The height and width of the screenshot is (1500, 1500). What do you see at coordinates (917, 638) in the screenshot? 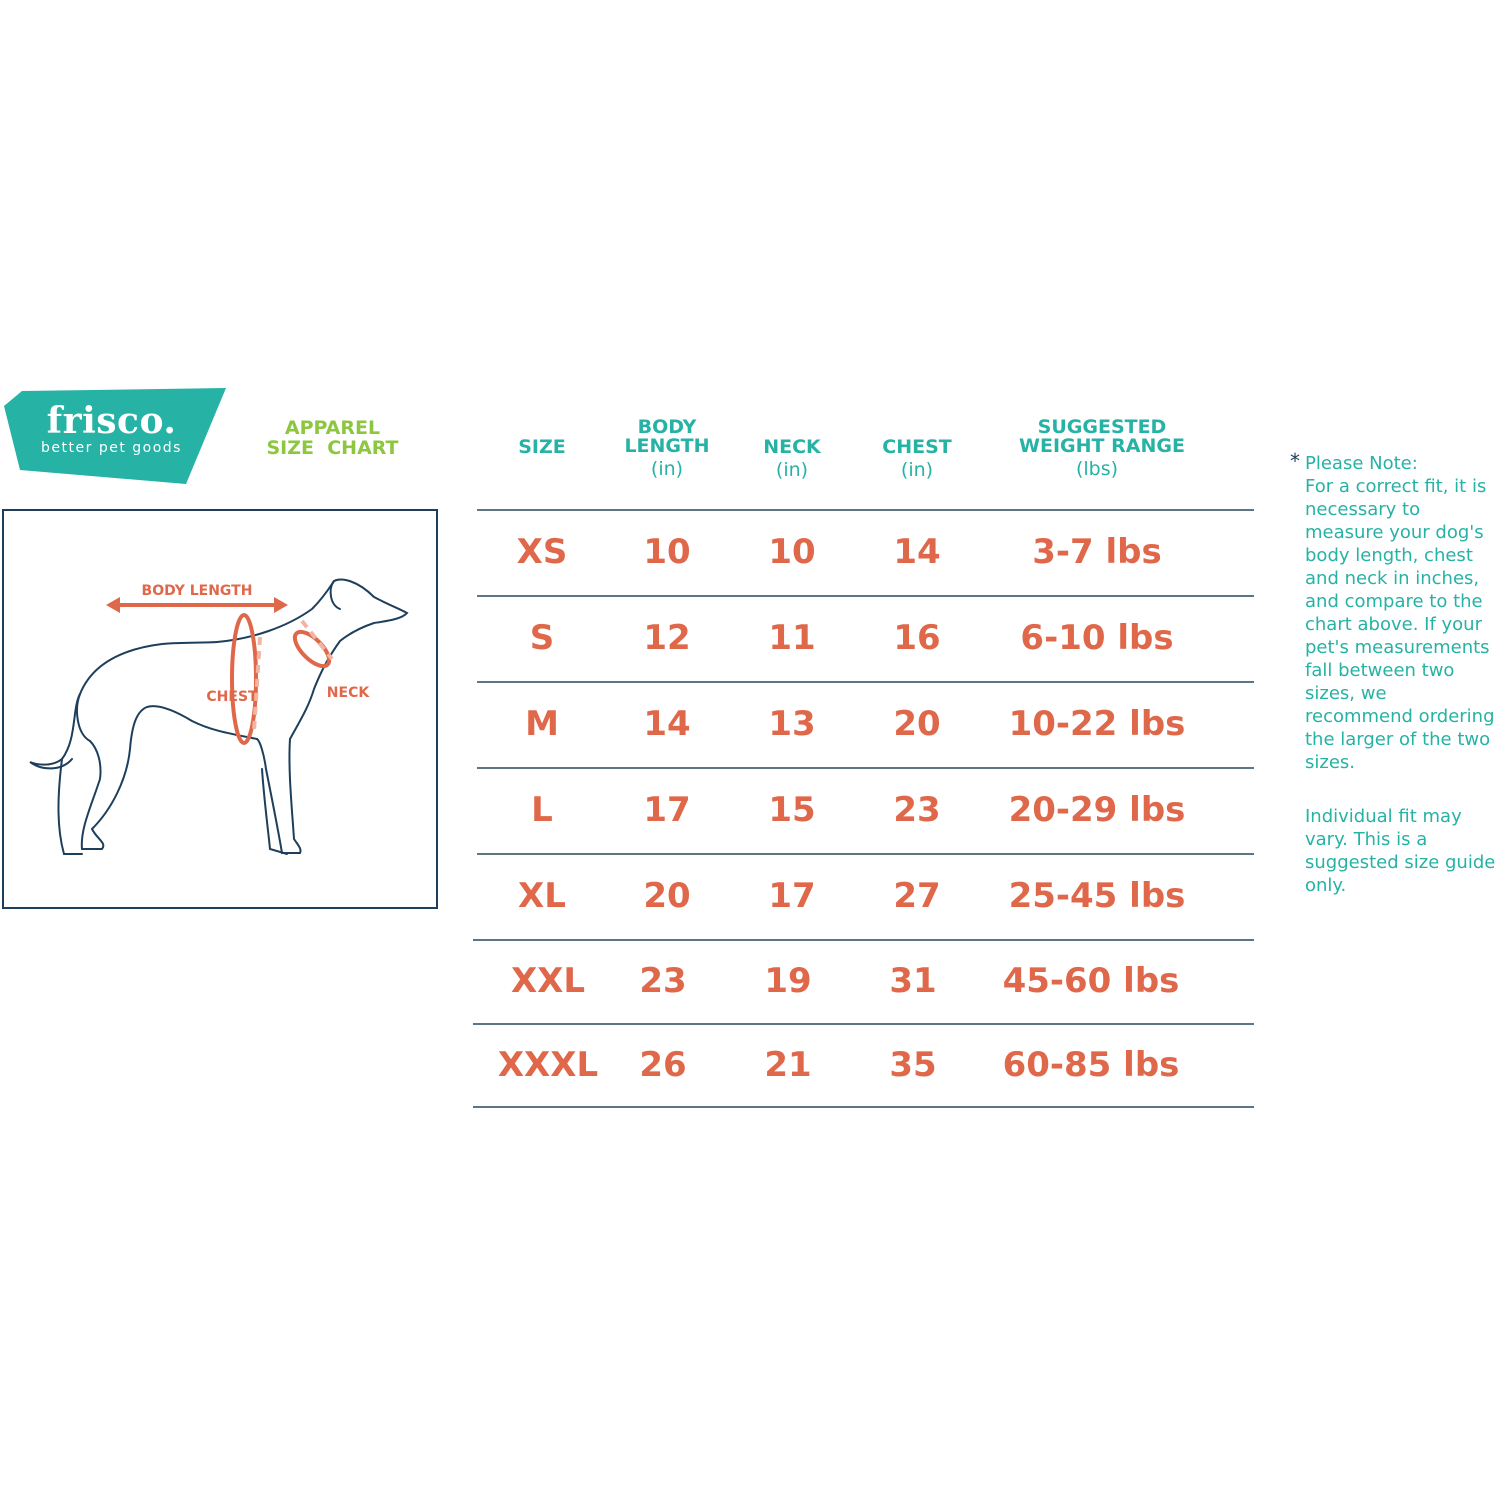
I see `cell-chest: 16` at bounding box center [917, 638].